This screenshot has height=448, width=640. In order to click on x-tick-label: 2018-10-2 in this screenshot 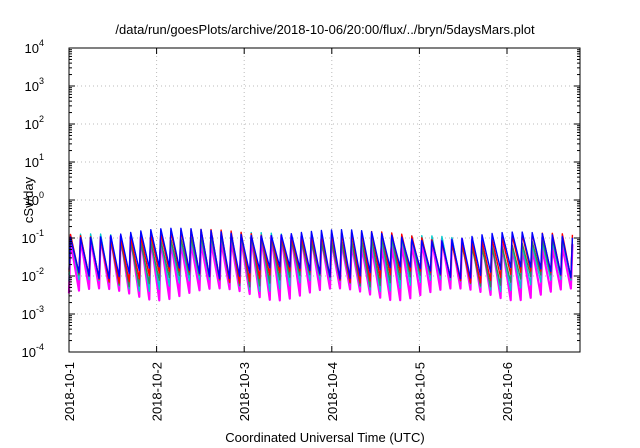, I will do `click(157, 391)`.